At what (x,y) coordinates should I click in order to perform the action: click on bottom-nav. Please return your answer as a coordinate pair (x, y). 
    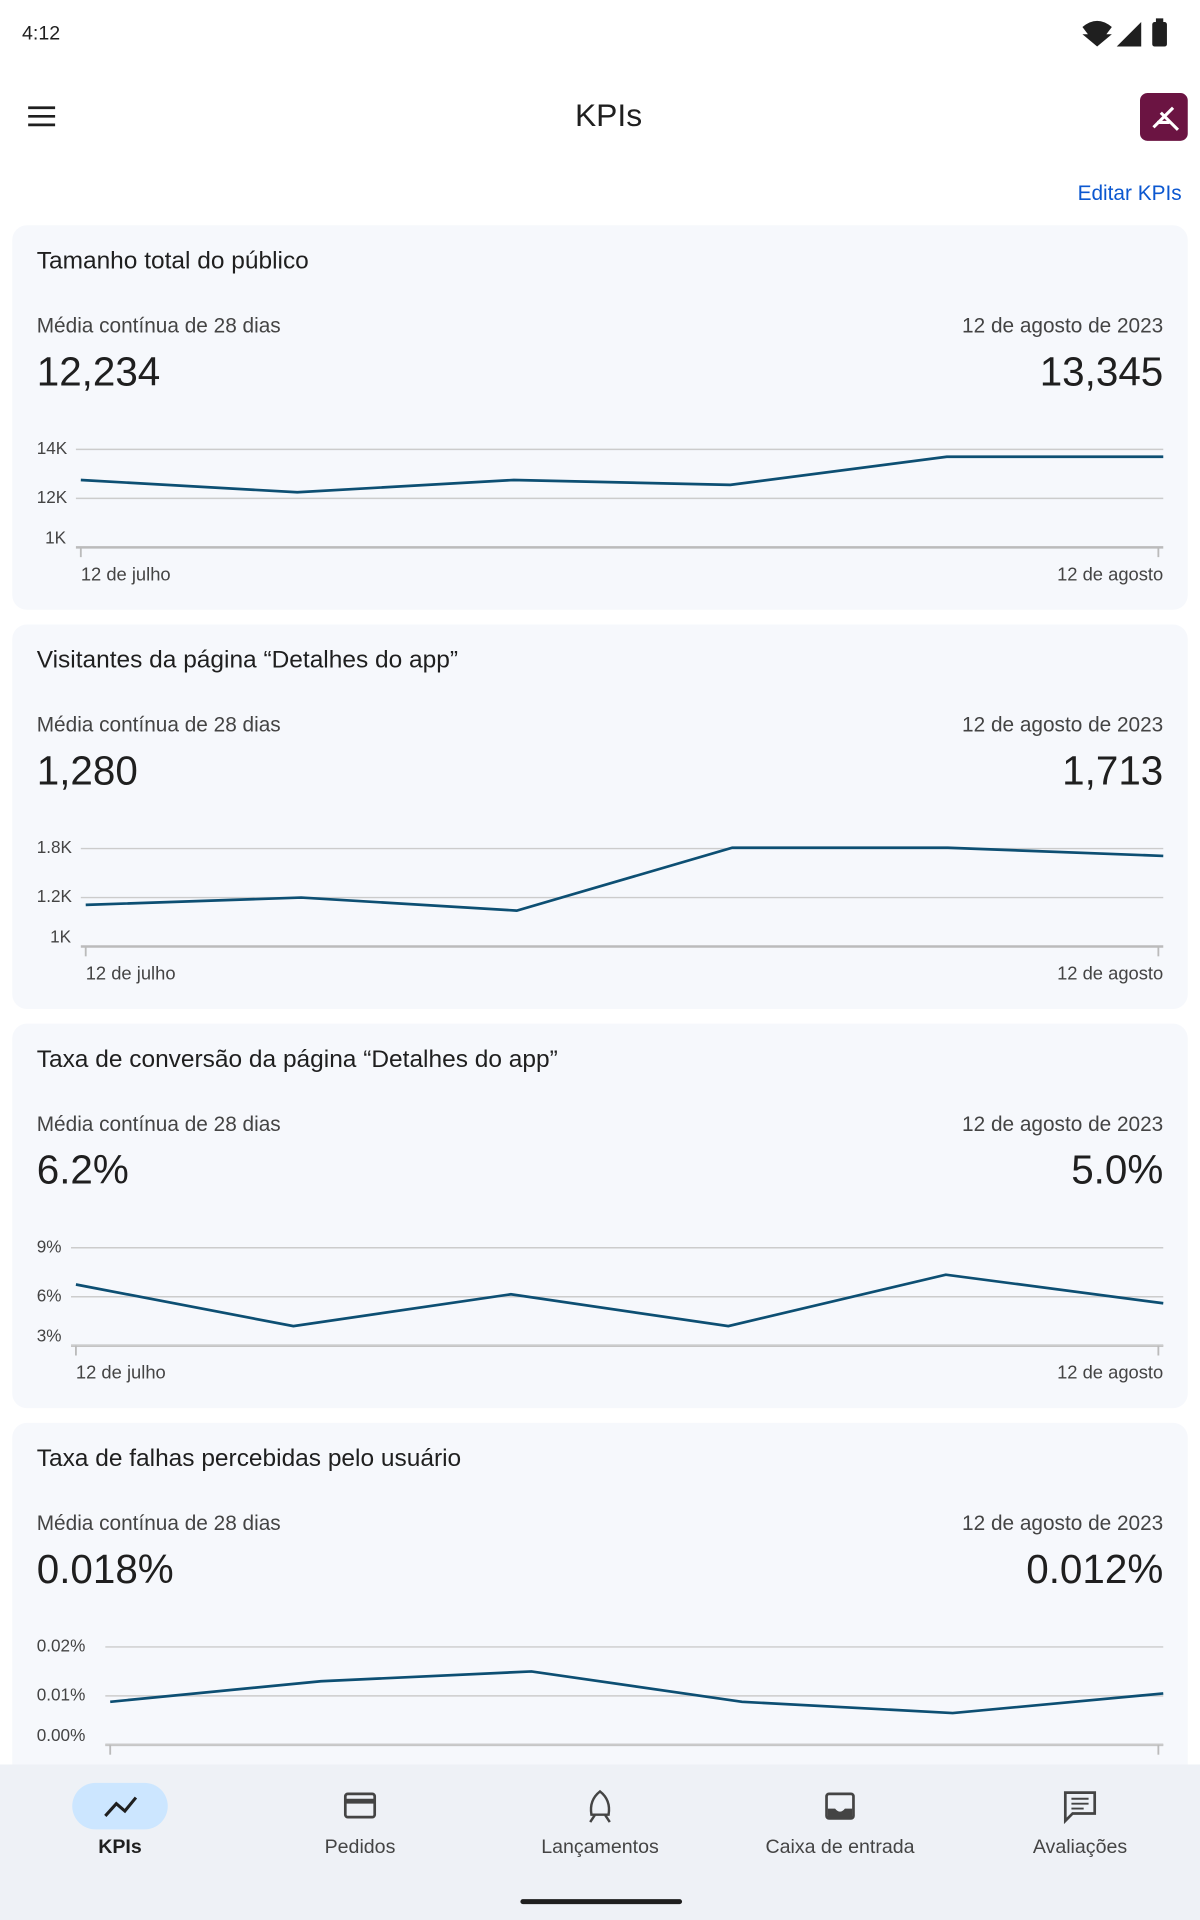
    Looking at the image, I should click on (600, 1842).